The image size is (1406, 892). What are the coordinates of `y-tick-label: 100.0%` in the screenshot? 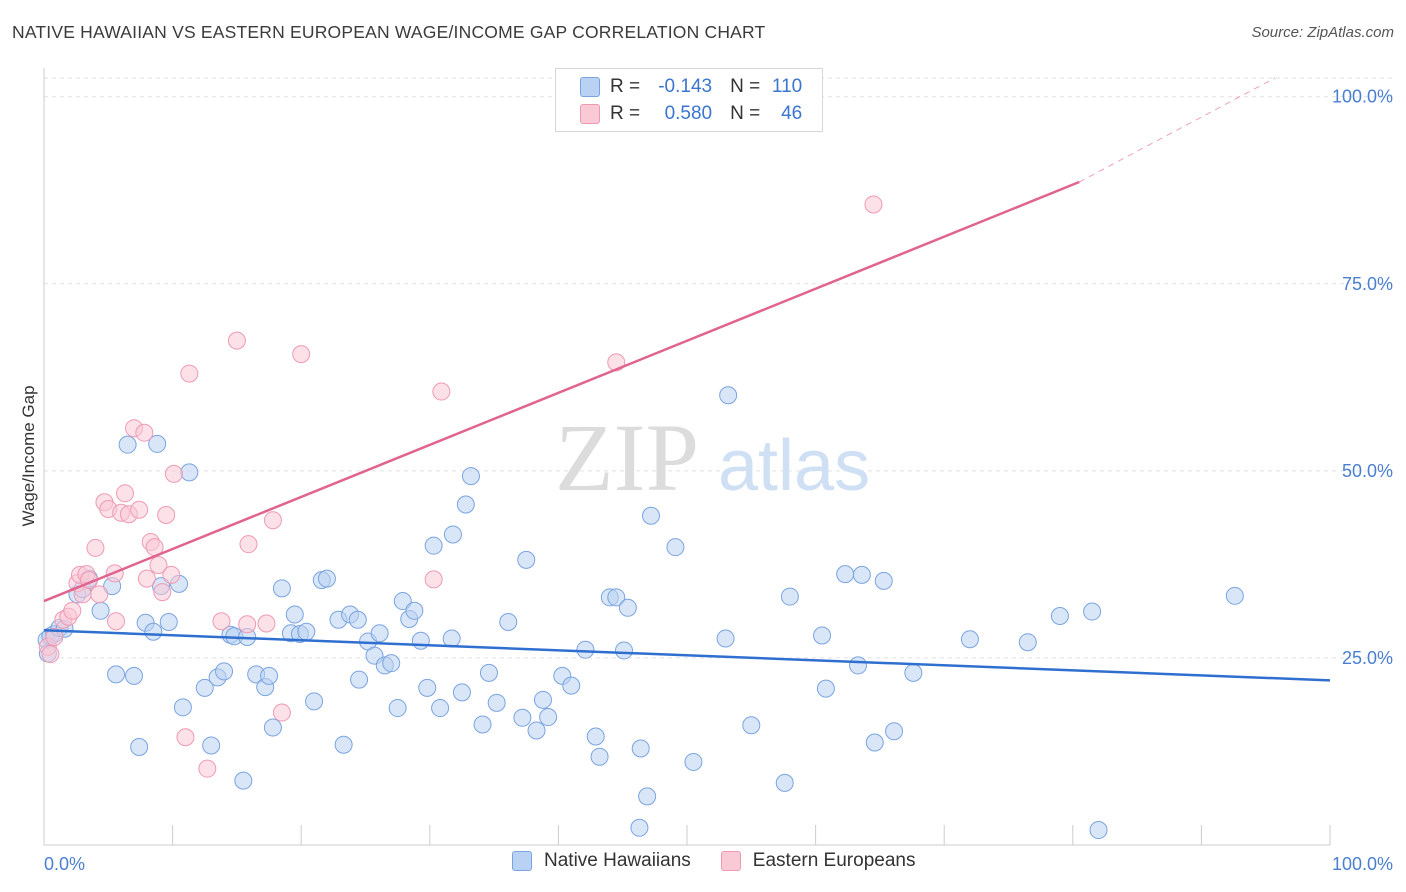 It's located at (1362, 97).